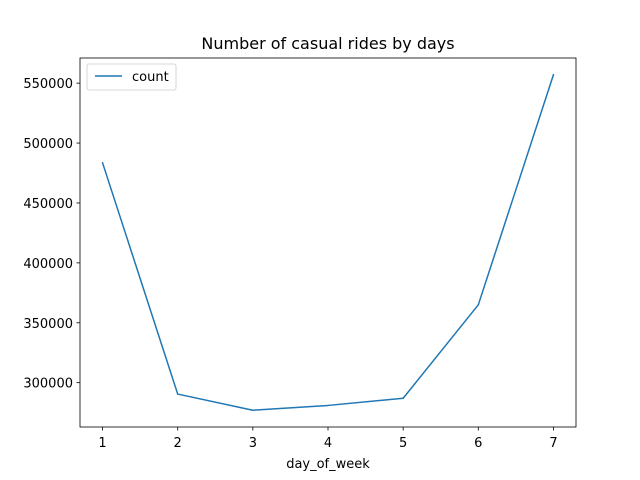 The height and width of the screenshot is (480, 640). What do you see at coordinates (253, 443) in the screenshot?
I see `x-tick-label: 3` at bounding box center [253, 443].